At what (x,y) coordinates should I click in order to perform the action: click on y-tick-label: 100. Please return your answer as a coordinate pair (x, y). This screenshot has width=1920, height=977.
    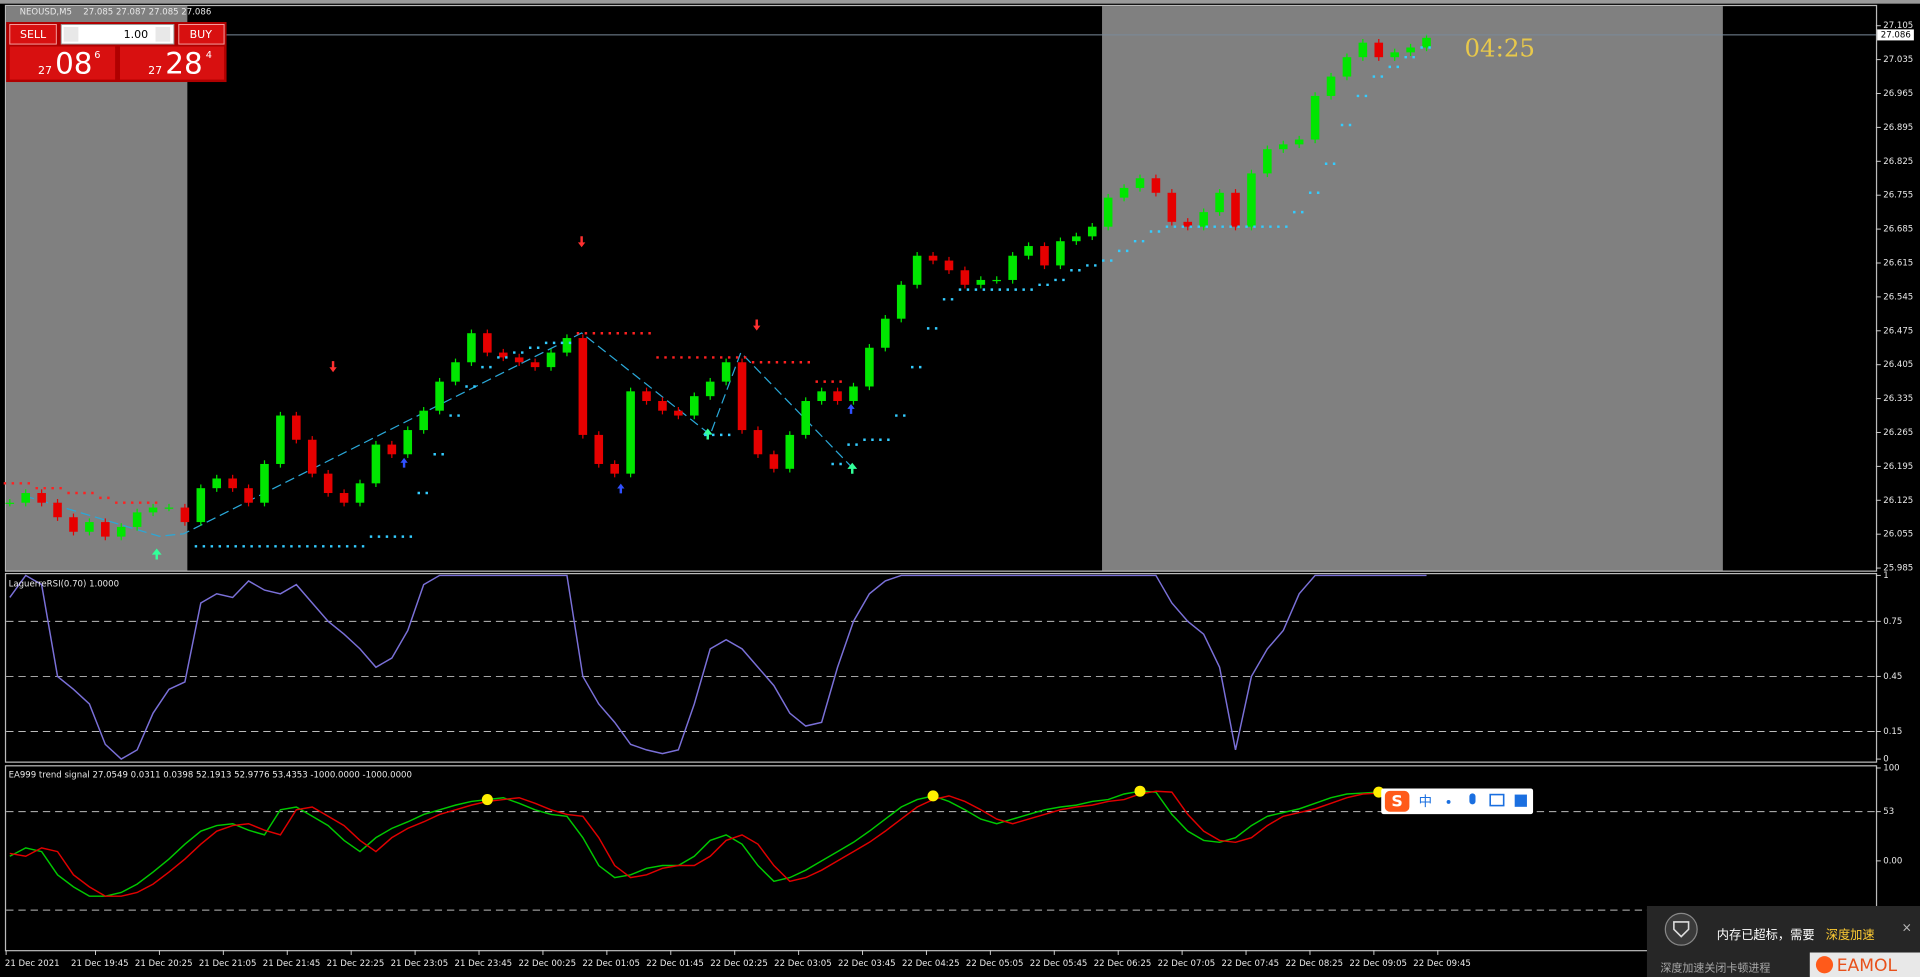
    Looking at the image, I should click on (1891, 768).